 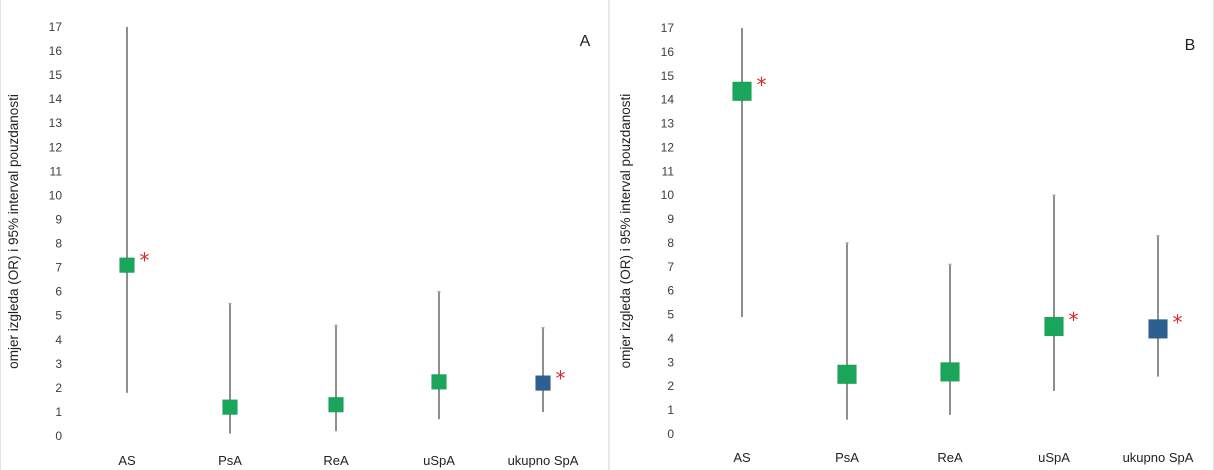 I want to click on panel-label: A, so click(x=585, y=41).